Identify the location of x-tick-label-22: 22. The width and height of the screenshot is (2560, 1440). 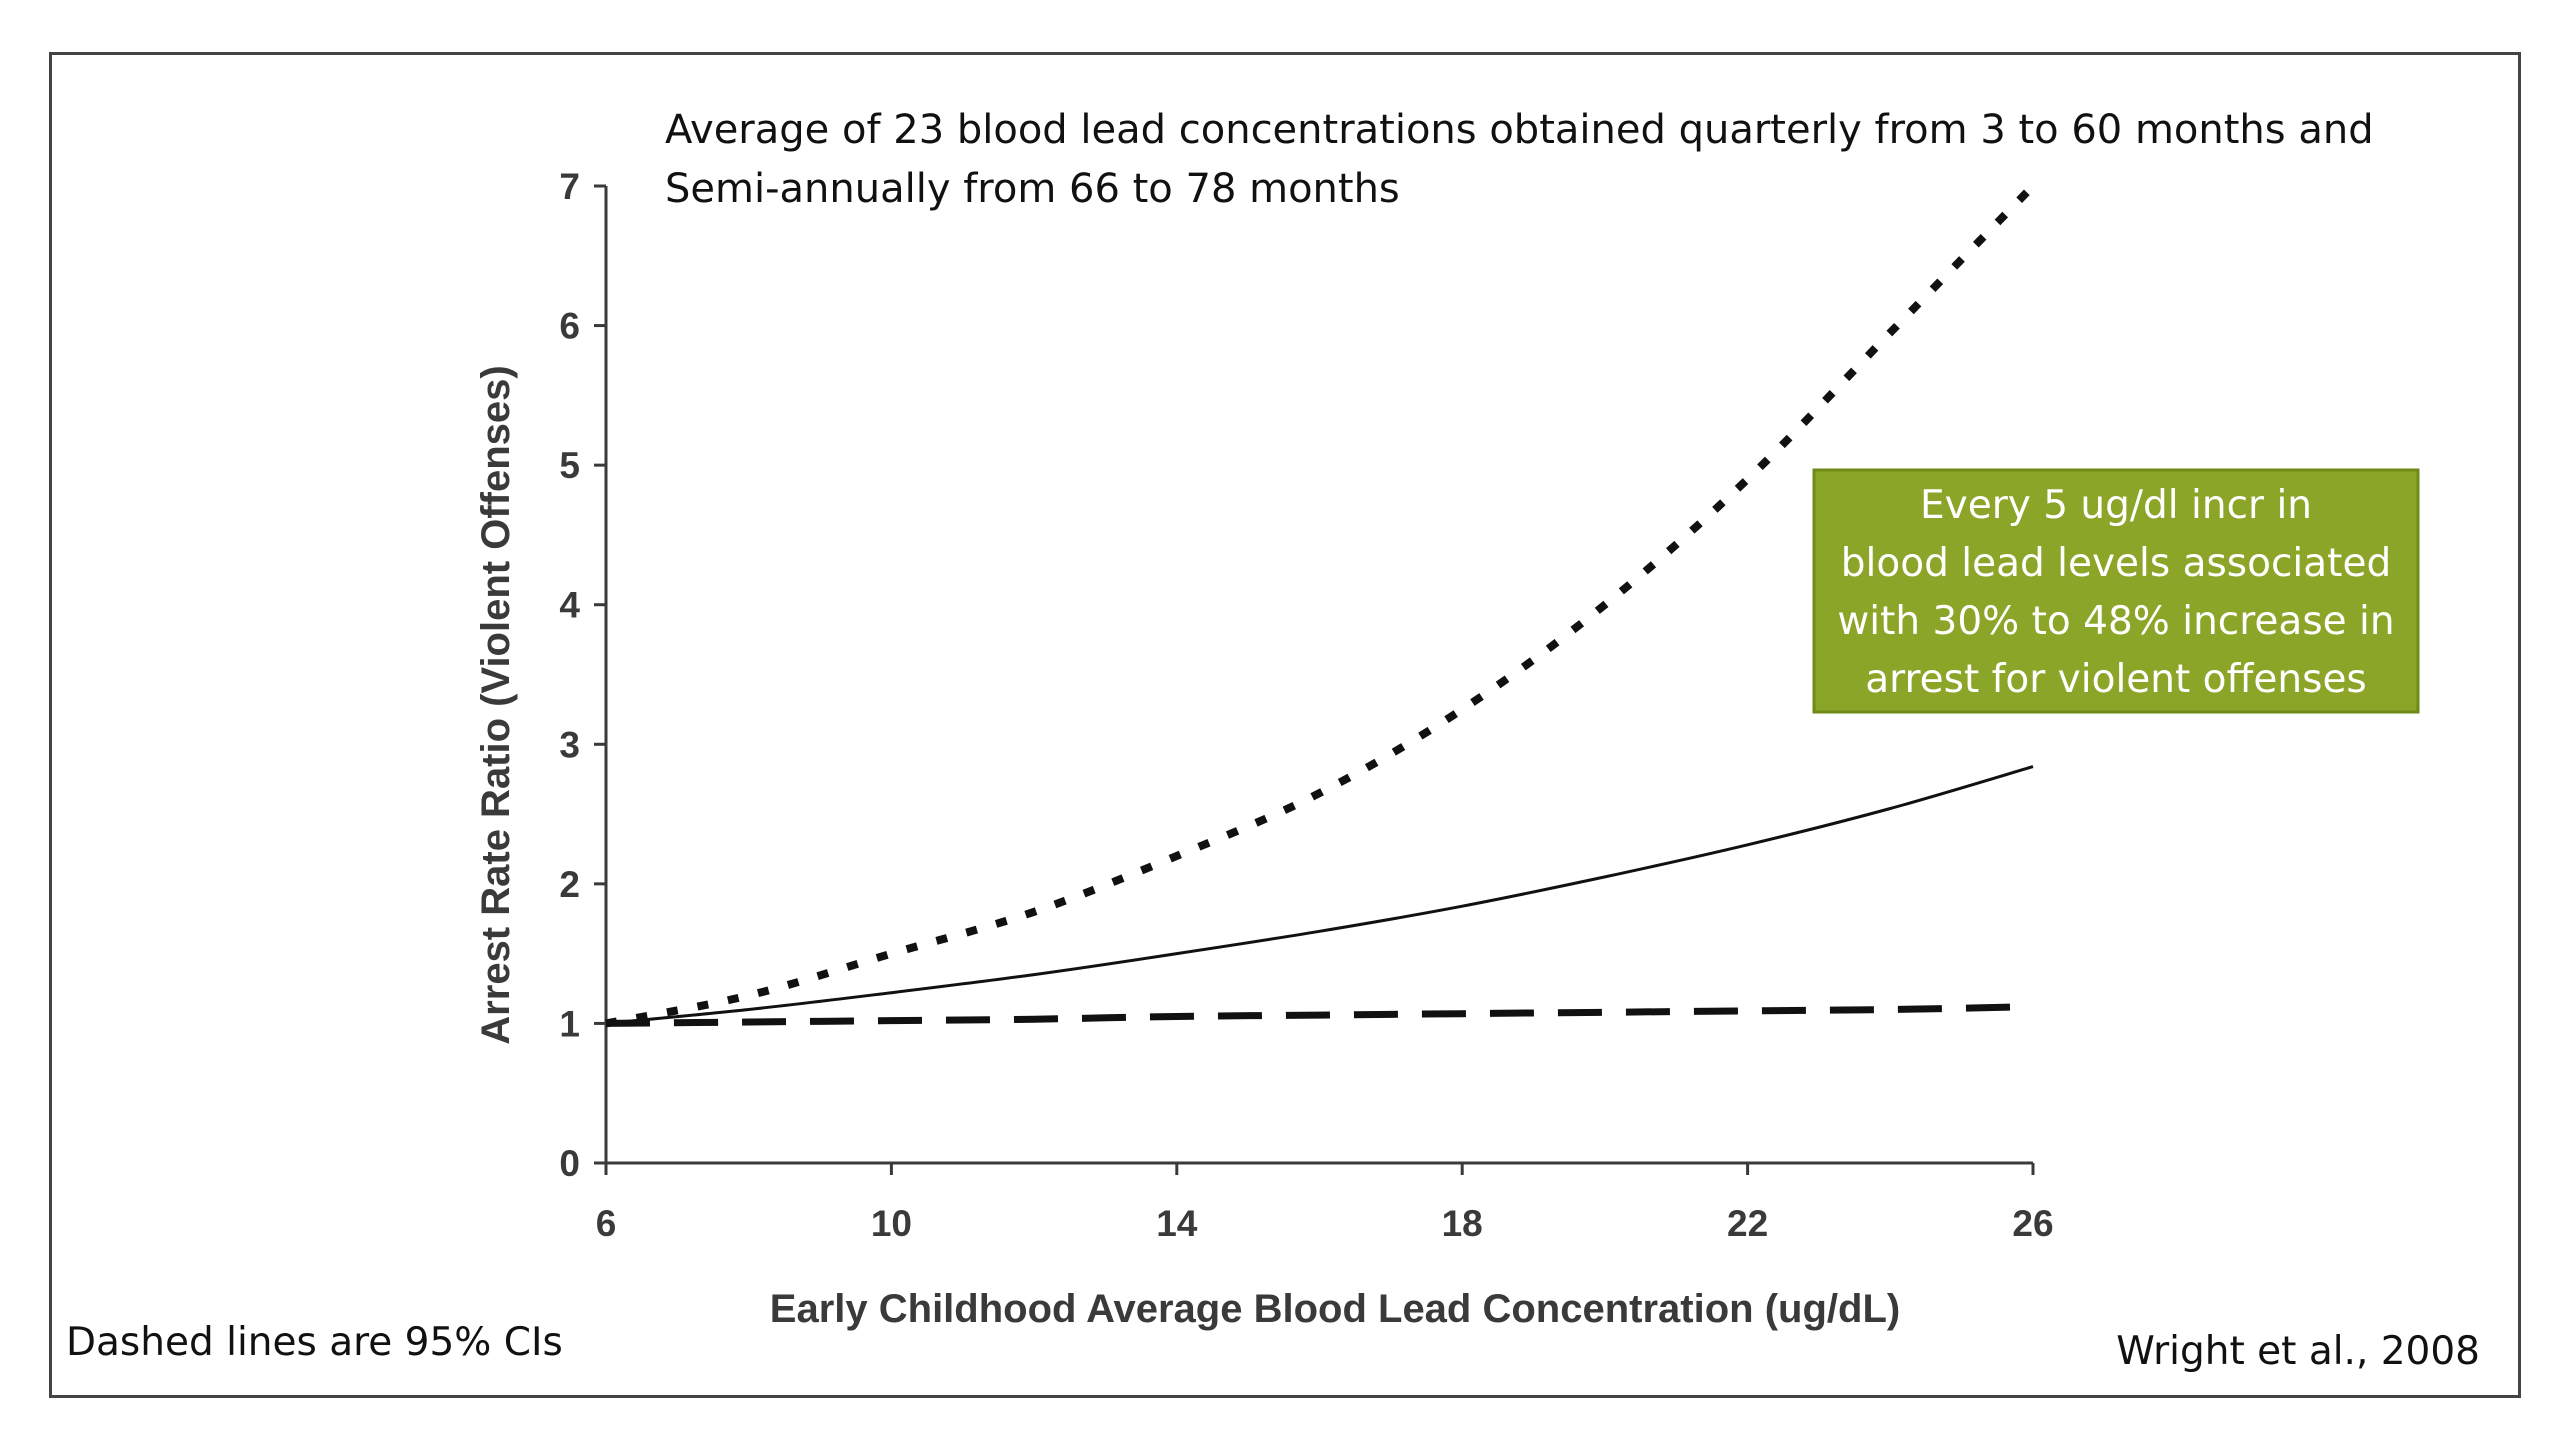
(1747, 1223).